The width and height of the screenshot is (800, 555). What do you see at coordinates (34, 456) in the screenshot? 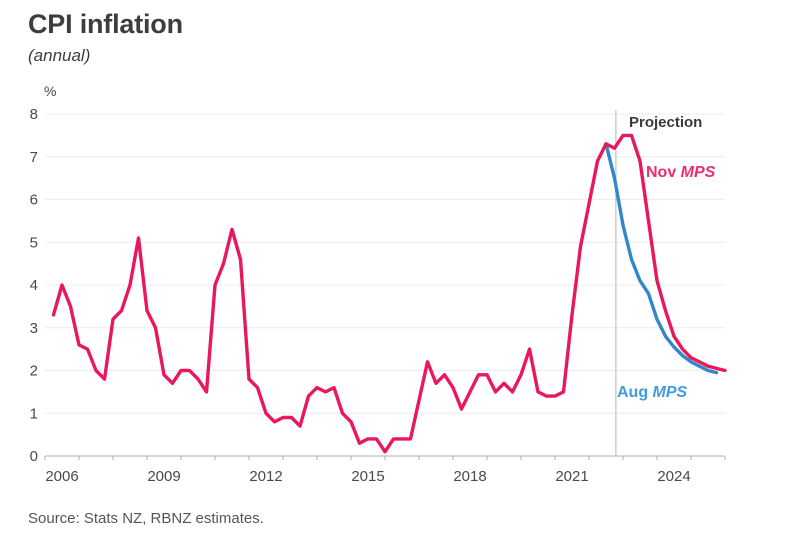
I see `y-tick-label: 0` at bounding box center [34, 456].